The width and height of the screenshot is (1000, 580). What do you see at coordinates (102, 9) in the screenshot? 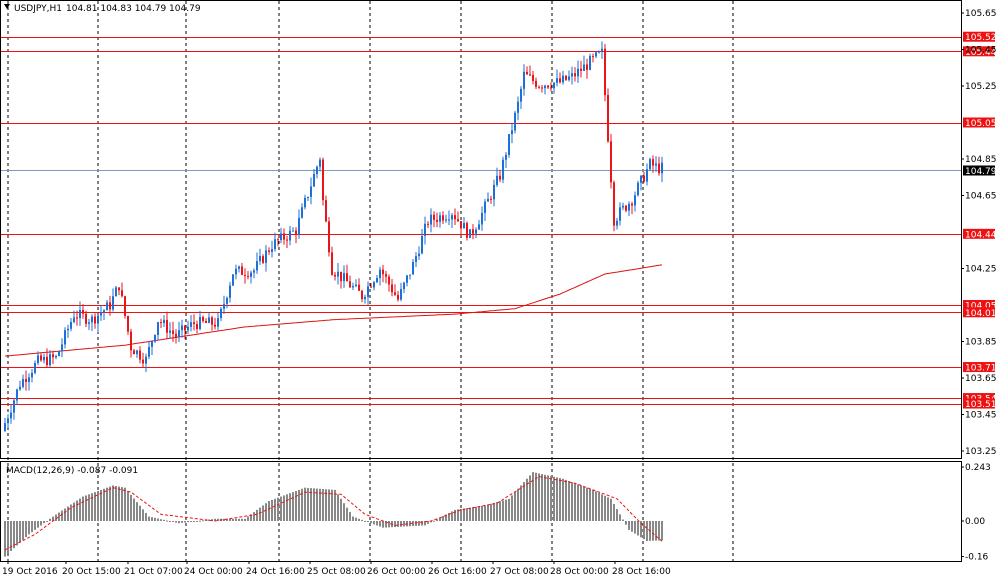
I see `chart-header: USDJPY,H1 104.81 104.83 104.79 104.79` at bounding box center [102, 9].